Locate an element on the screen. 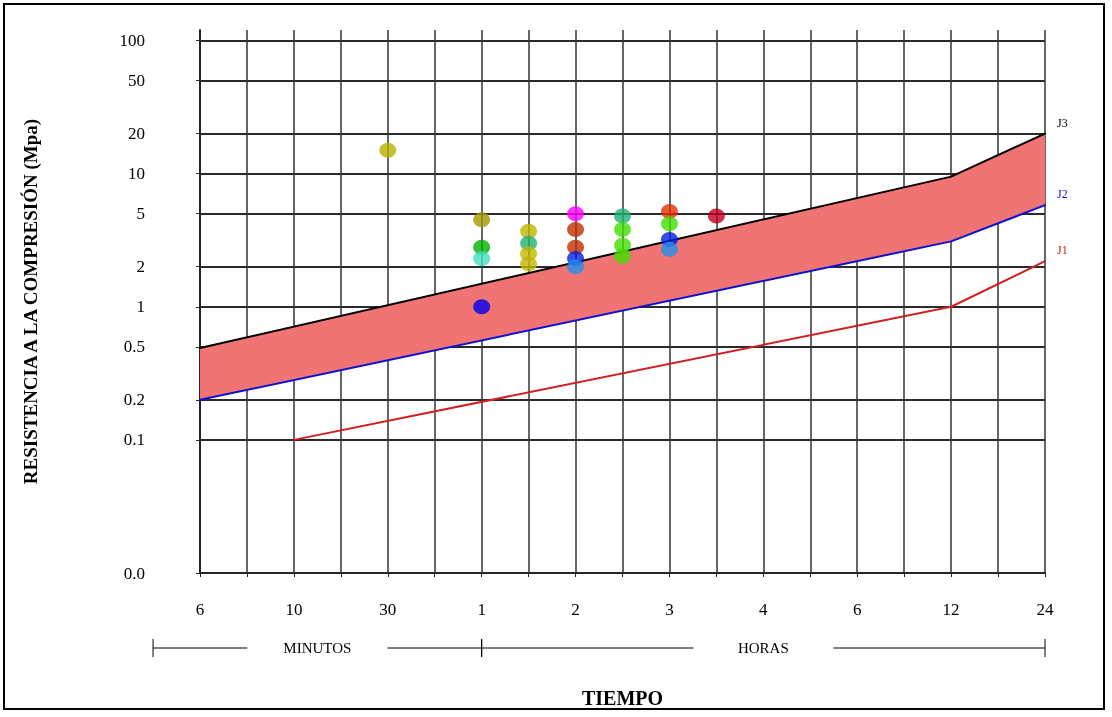  x-axis-title: TIEMPO is located at coordinates (622, 698).